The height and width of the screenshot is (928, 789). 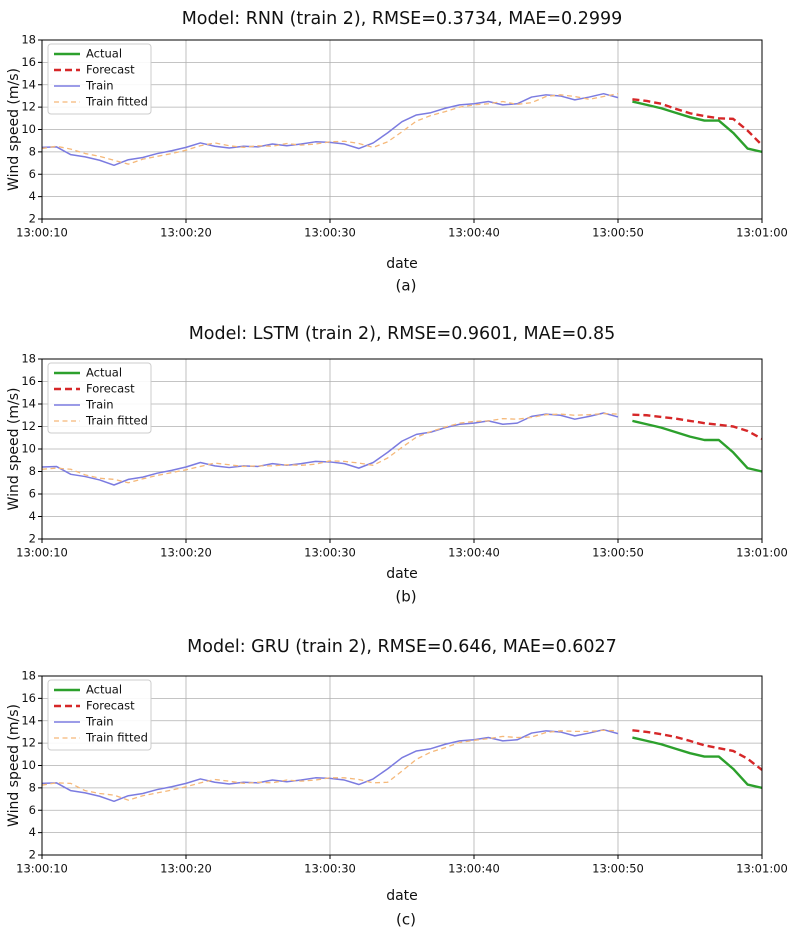 What do you see at coordinates (405, 597) in the screenshot?
I see `panel-caption: (b)` at bounding box center [405, 597].